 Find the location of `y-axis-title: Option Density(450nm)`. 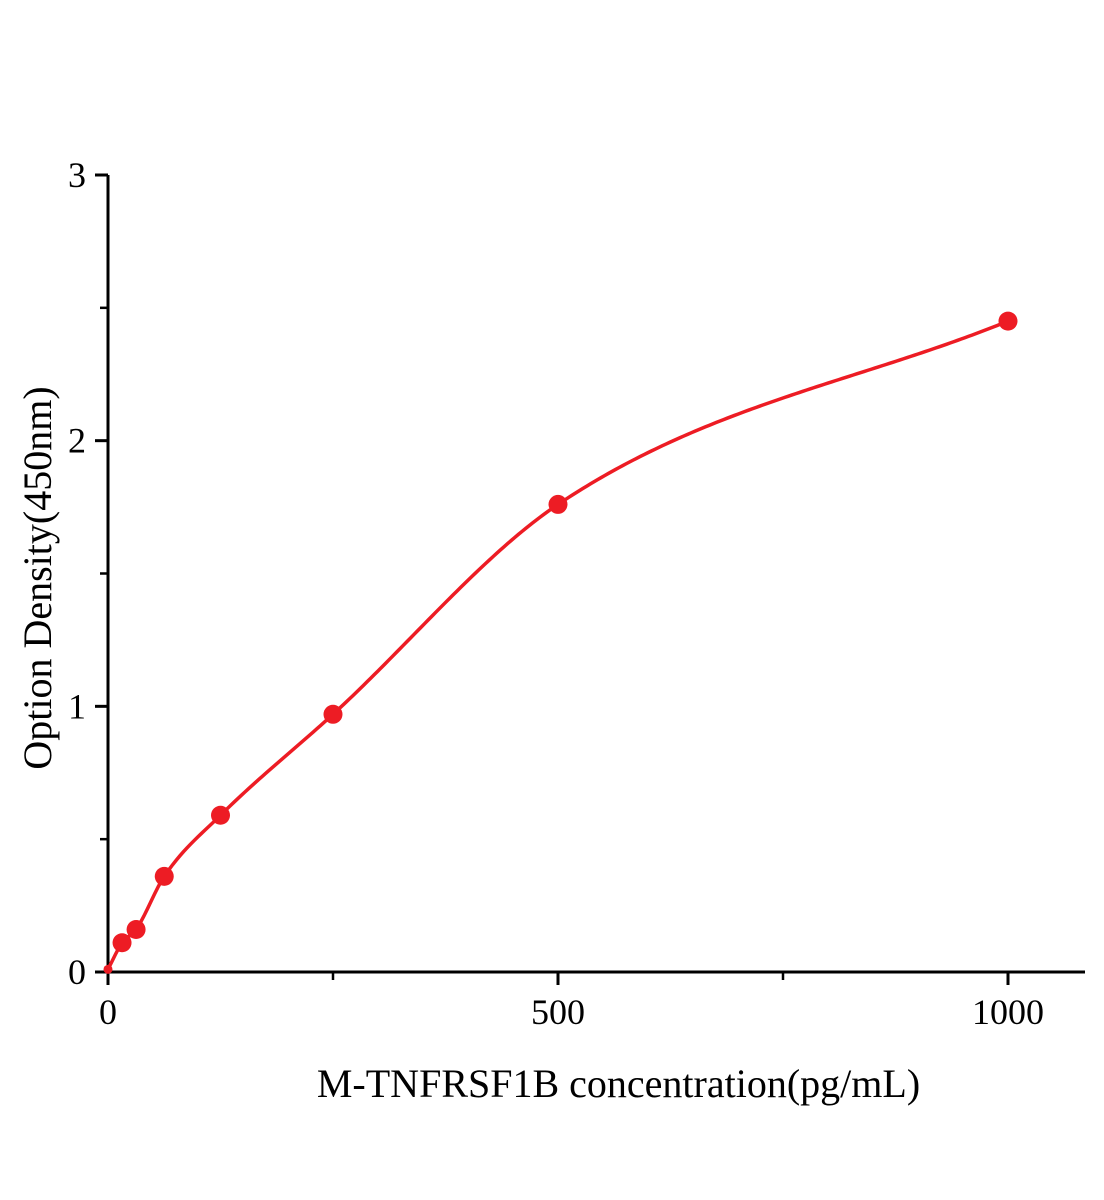

y-axis-title: Option Density(450nm) is located at coordinates (37, 578).